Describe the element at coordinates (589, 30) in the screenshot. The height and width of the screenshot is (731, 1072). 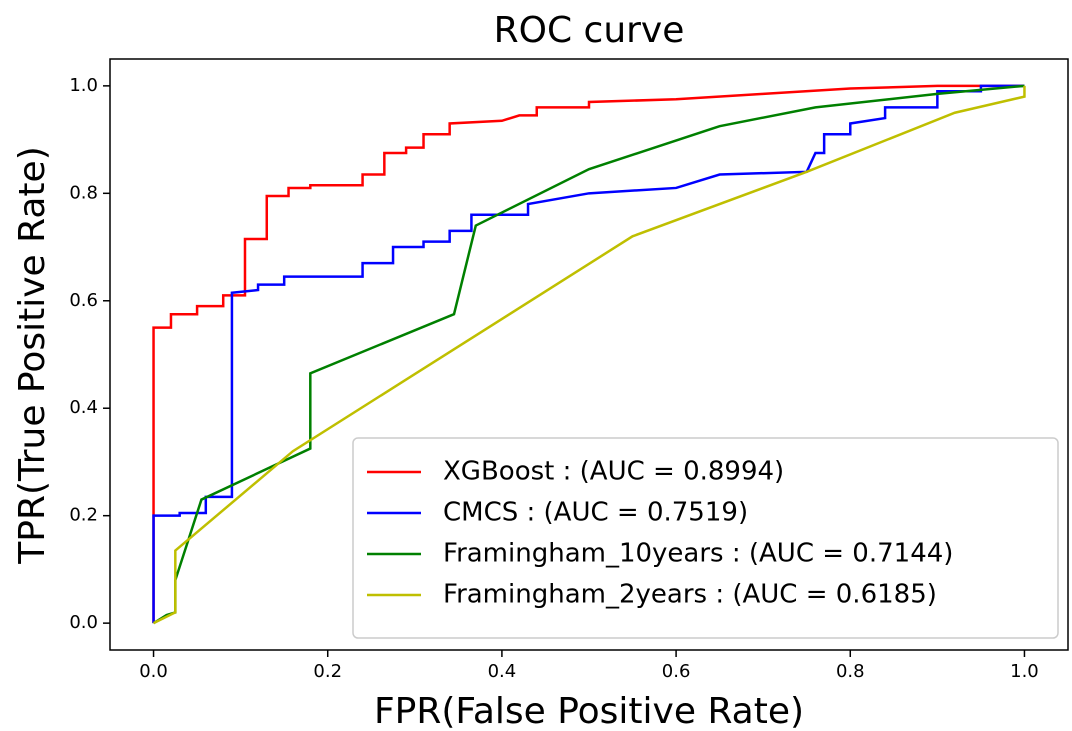
I see `chart-title: ROC curve` at that location.